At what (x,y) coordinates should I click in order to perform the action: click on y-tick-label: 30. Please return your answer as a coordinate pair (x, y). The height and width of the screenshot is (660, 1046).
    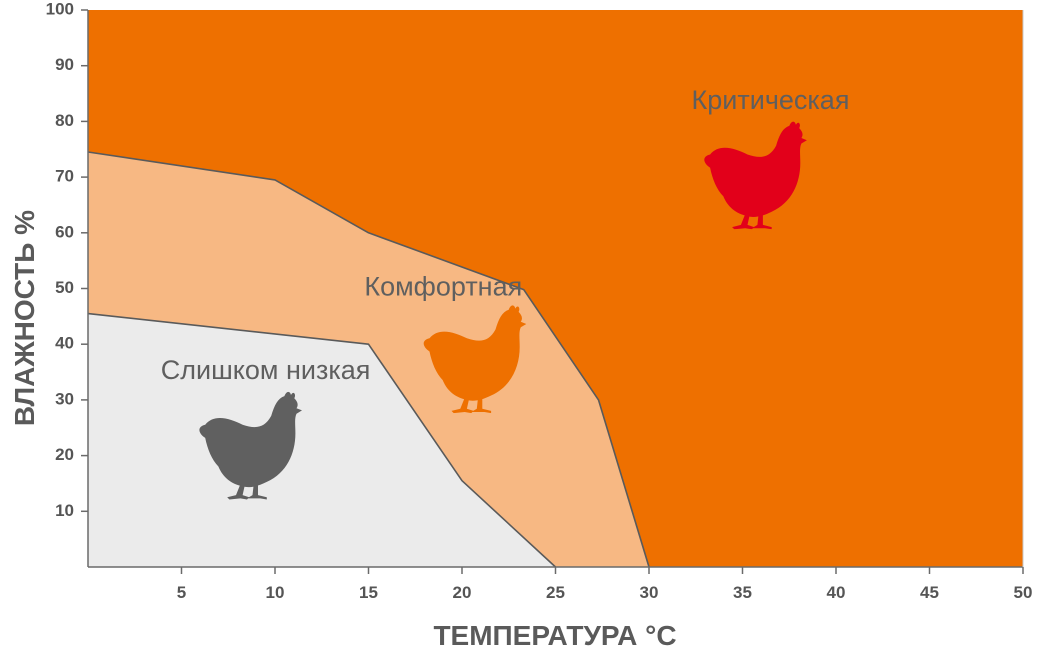
    Looking at the image, I should click on (64, 398).